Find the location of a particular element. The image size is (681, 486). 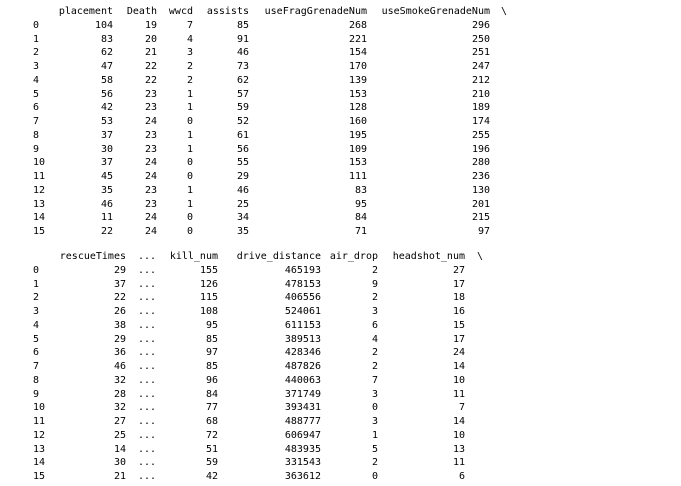

cell-value: 52 is located at coordinates (242, 121).